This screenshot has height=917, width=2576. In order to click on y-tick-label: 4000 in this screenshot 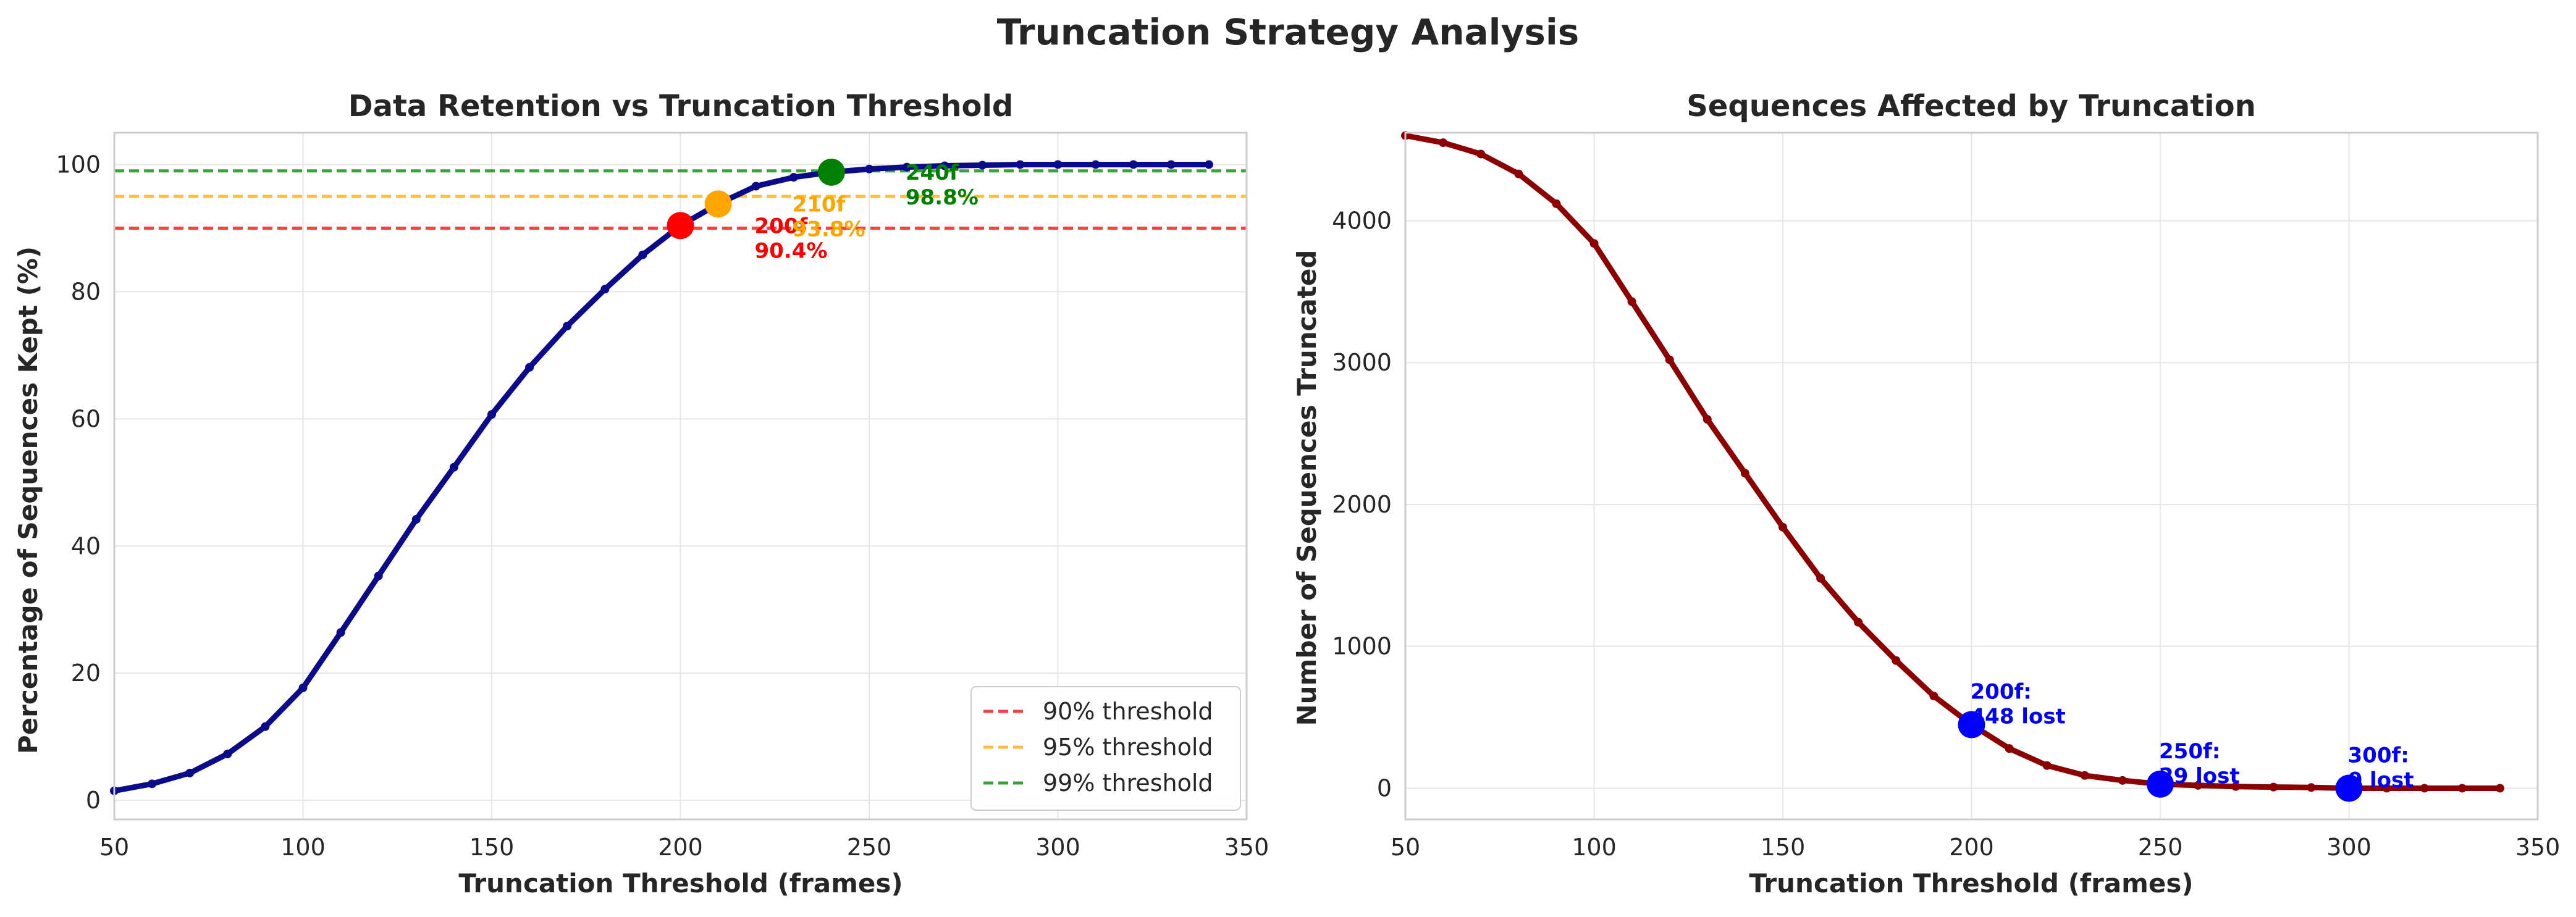, I will do `click(1362, 221)`.